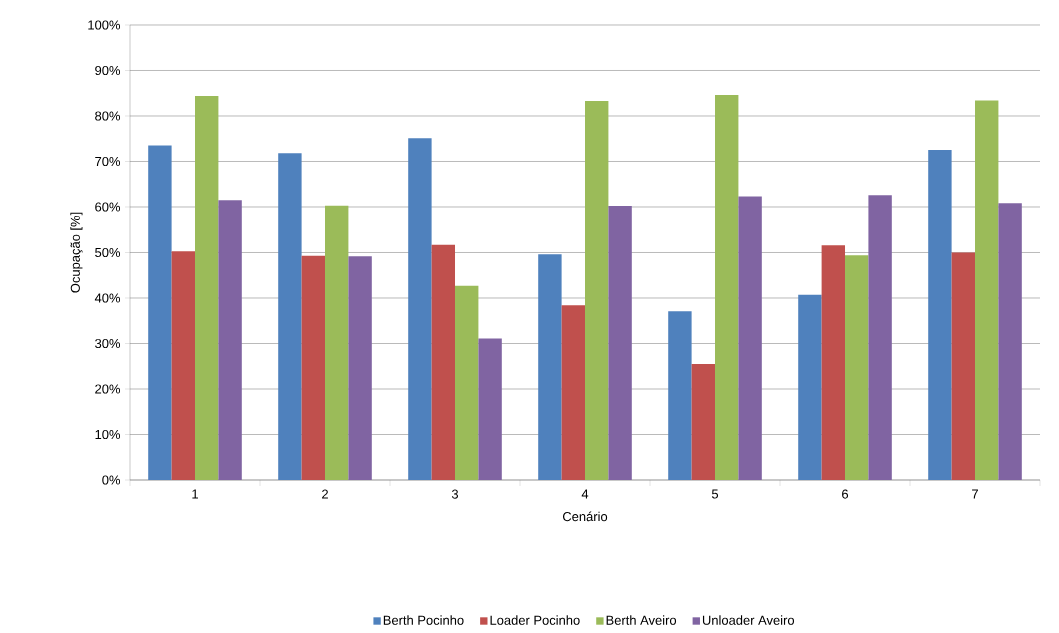 This screenshot has width=1059, height=633. I want to click on y-tick-label: 90%, so click(108, 70).